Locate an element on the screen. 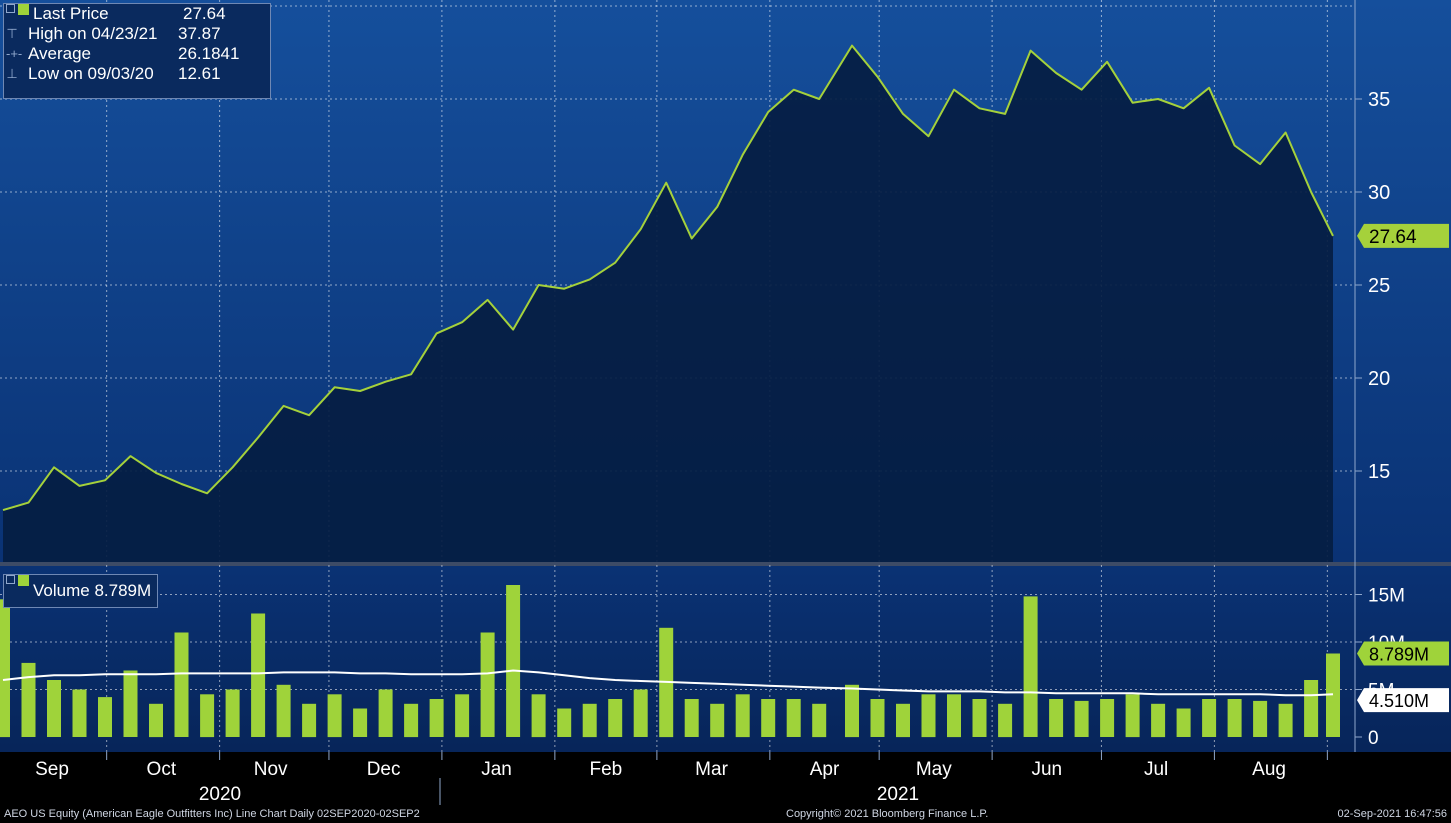  price-axis: 15 20 25 30 35 27.64 is located at coordinates (1402, 286).